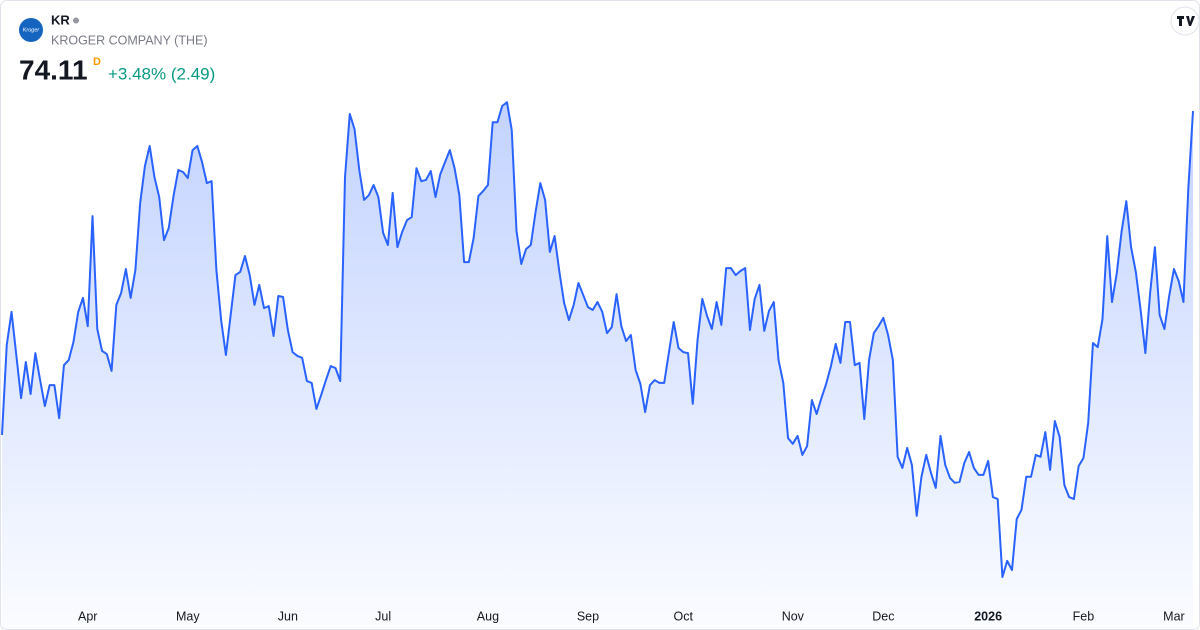 The width and height of the screenshot is (1200, 630). I want to click on x-tick-label: Jul, so click(383, 616).